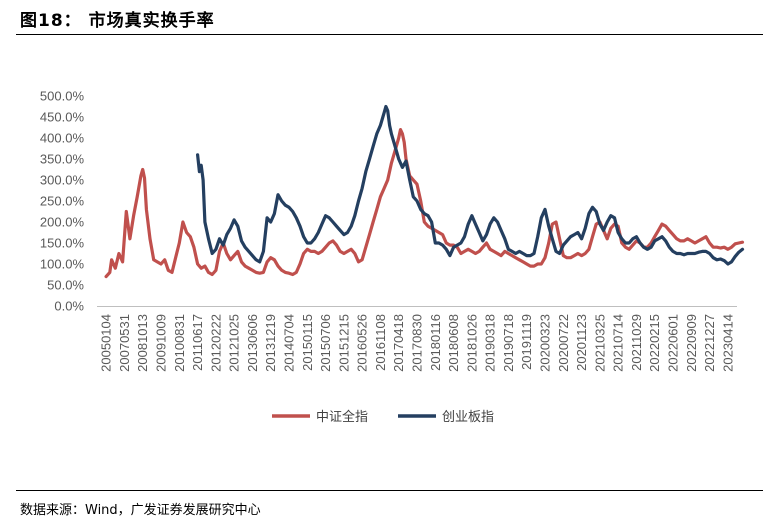 Image resolution: width=775 pixels, height=529 pixels. Describe the element at coordinates (124, 343) in the screenshot. I see `x-tick-label: 20070531` at that location.